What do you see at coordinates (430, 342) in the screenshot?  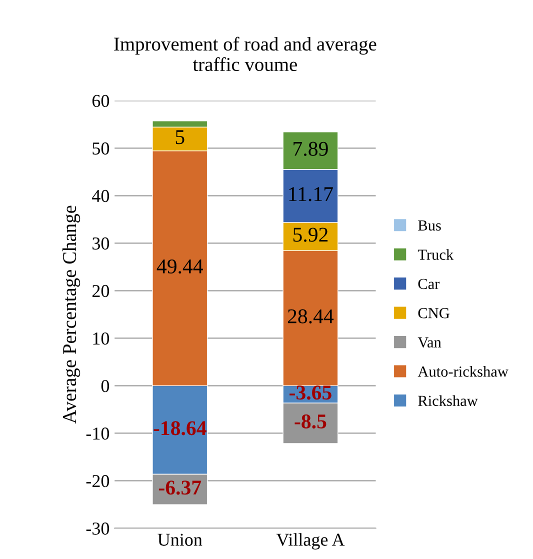 I see `legend-label: Van` at bounding box center [430, 342].